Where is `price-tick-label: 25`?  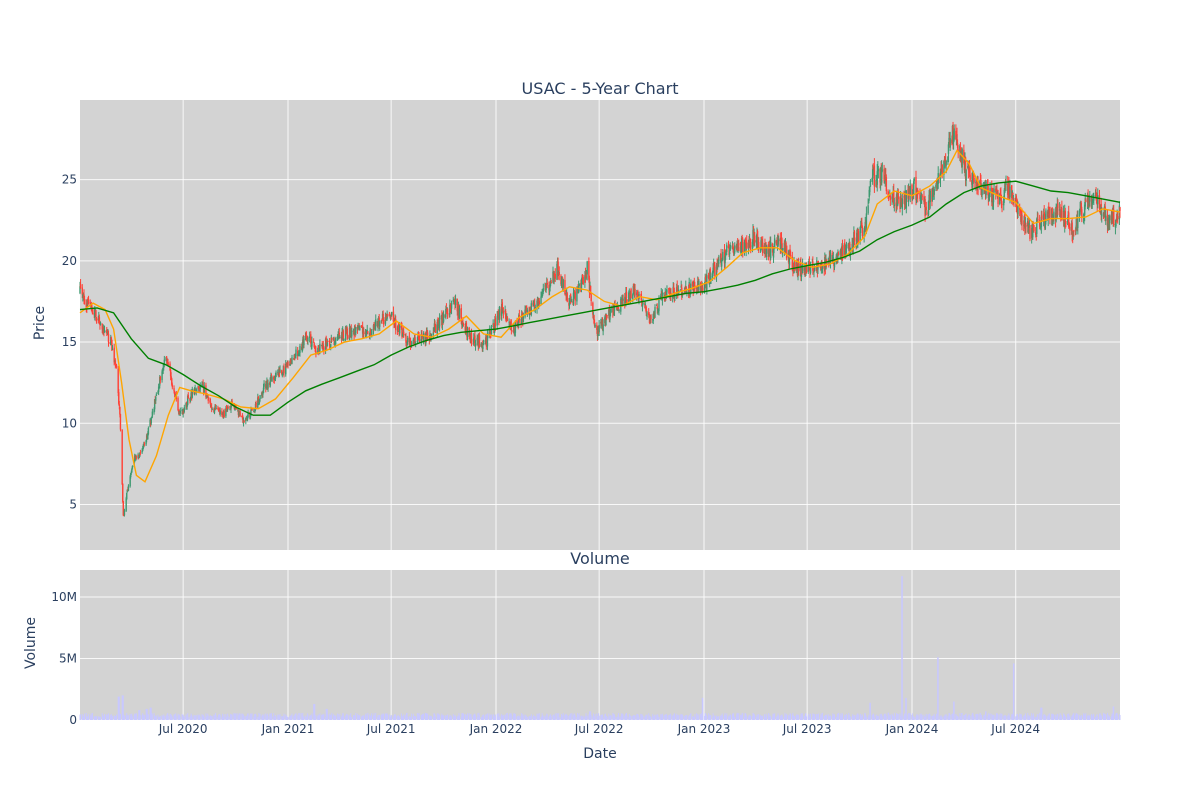
price-tick-label: 25 is located at coordinates (69, 180).